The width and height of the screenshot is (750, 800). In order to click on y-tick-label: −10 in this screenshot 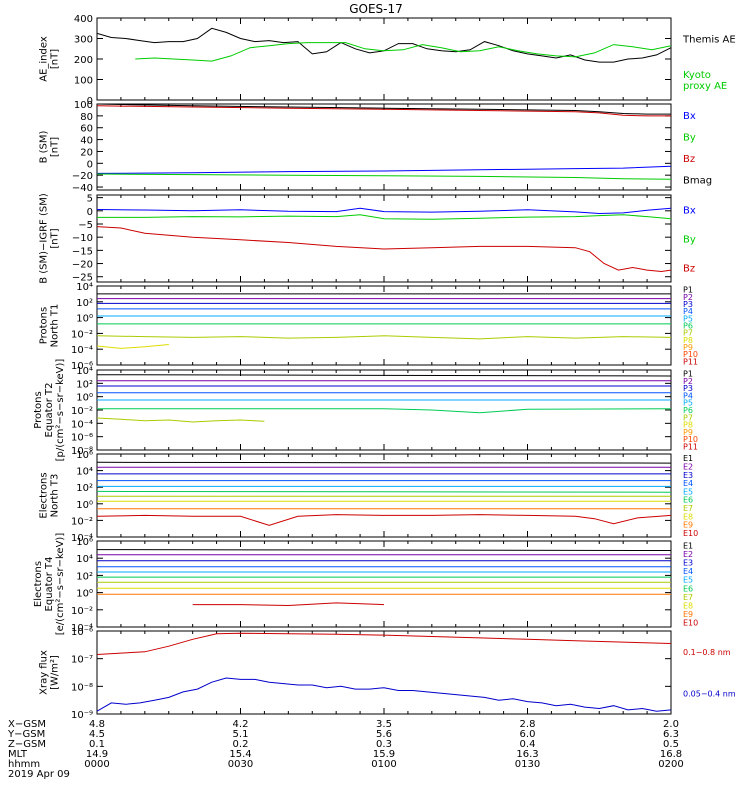, I will do `click(82, 238)`.